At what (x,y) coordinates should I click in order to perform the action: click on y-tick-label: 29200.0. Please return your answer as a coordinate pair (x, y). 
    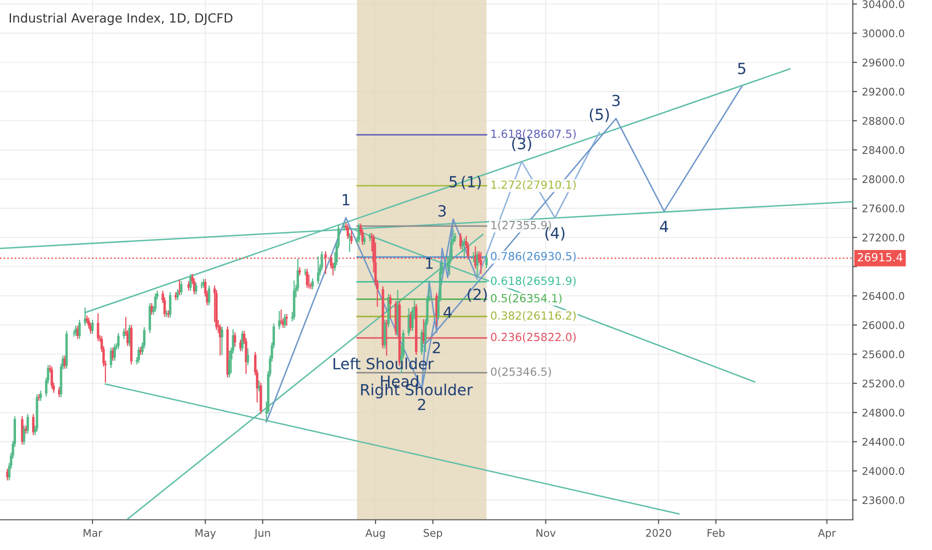
    Looking at the image, I should click on (883, 92).